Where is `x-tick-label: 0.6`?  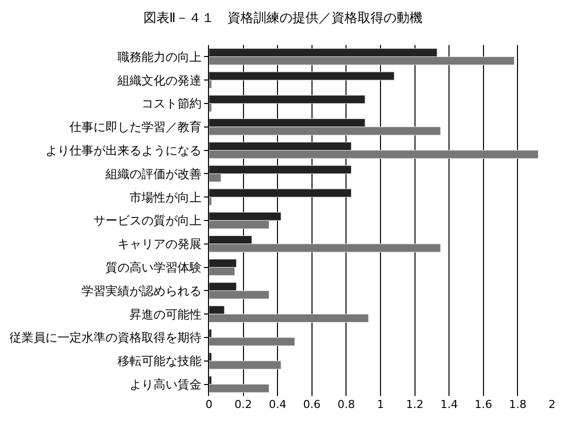 x-tick-label: 0.6 is located at coordinates (312, 404).